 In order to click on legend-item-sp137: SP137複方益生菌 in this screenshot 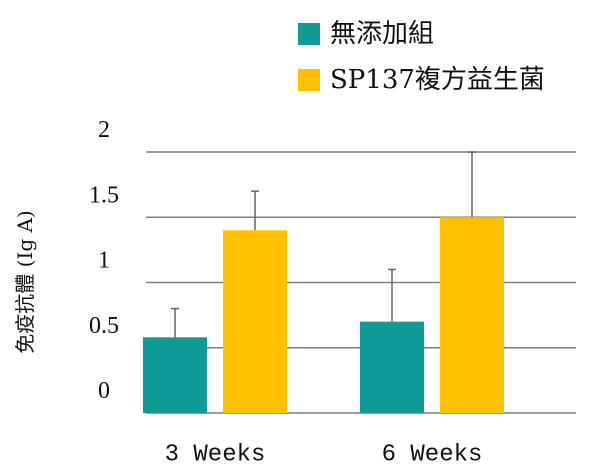, I will do `click(421, 80)`.